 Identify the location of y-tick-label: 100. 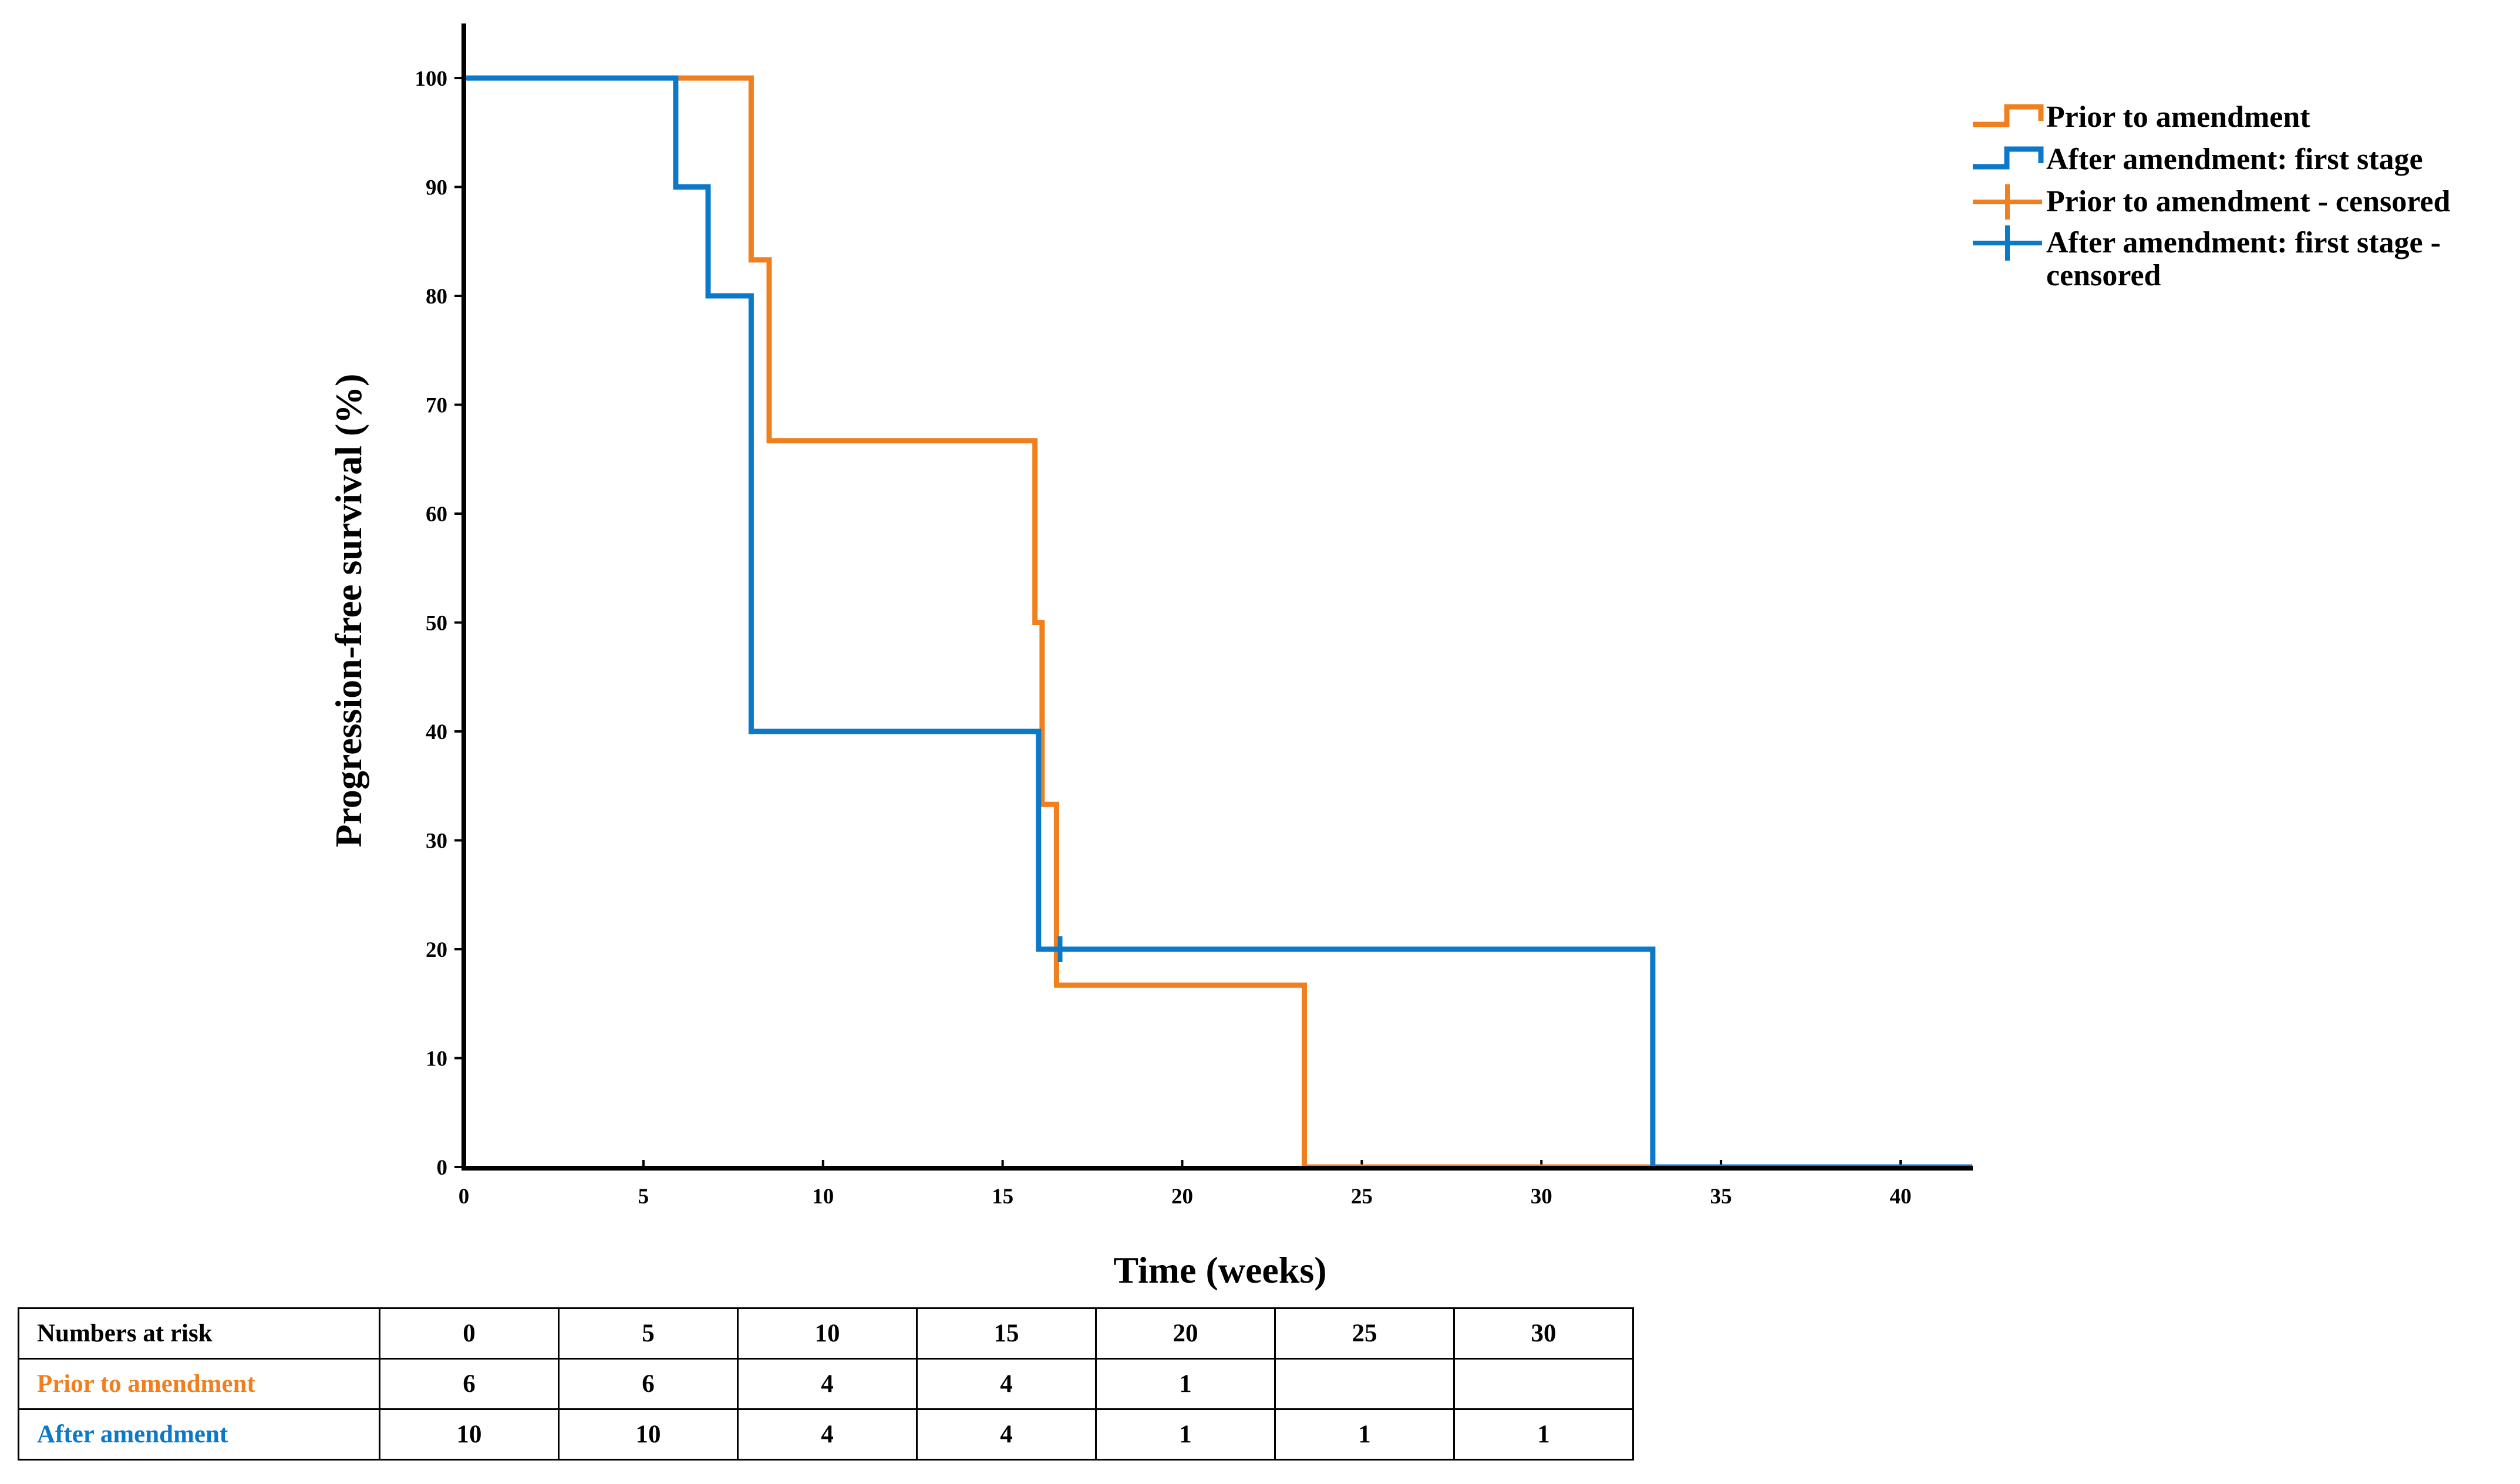
(432, 79).